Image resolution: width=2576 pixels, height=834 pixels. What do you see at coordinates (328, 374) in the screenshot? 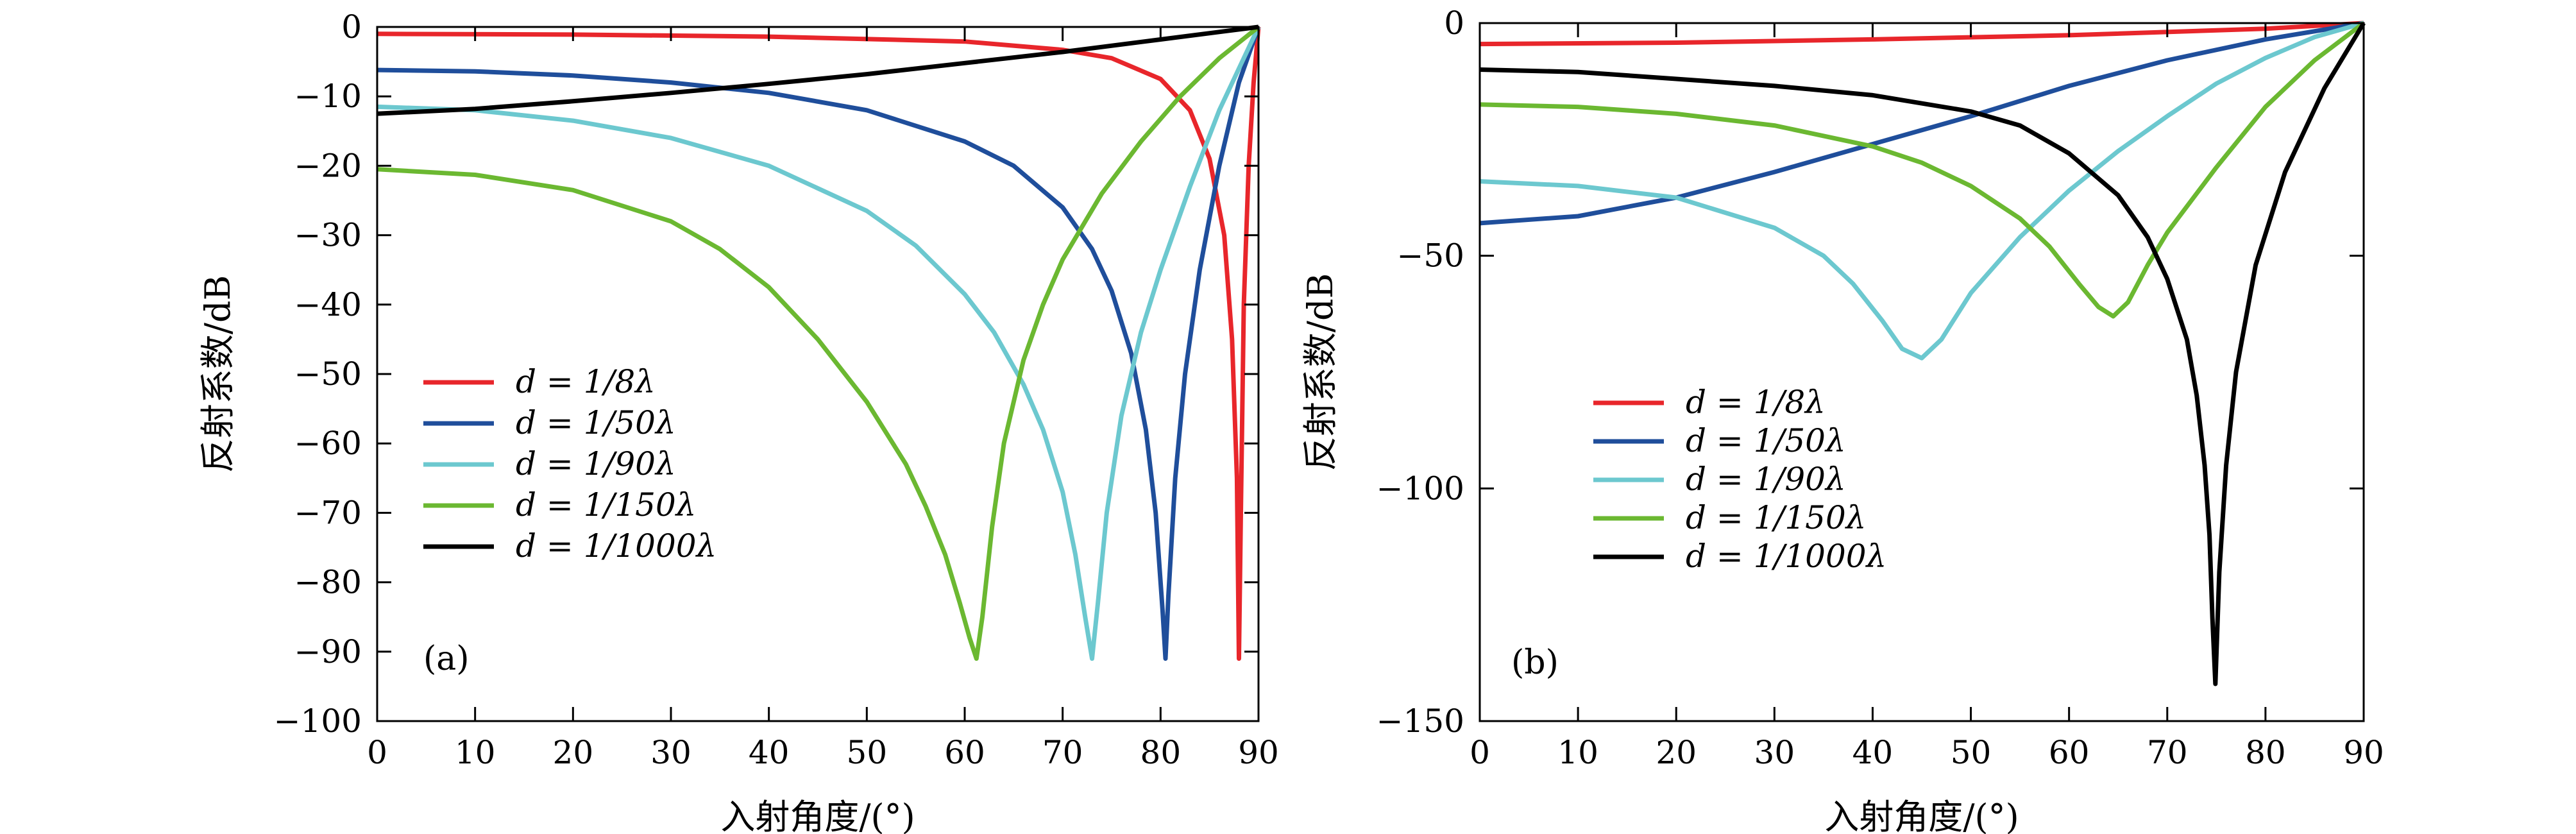
I see `y-tick-label-a-5: −50` at bounding box center [328, 374].